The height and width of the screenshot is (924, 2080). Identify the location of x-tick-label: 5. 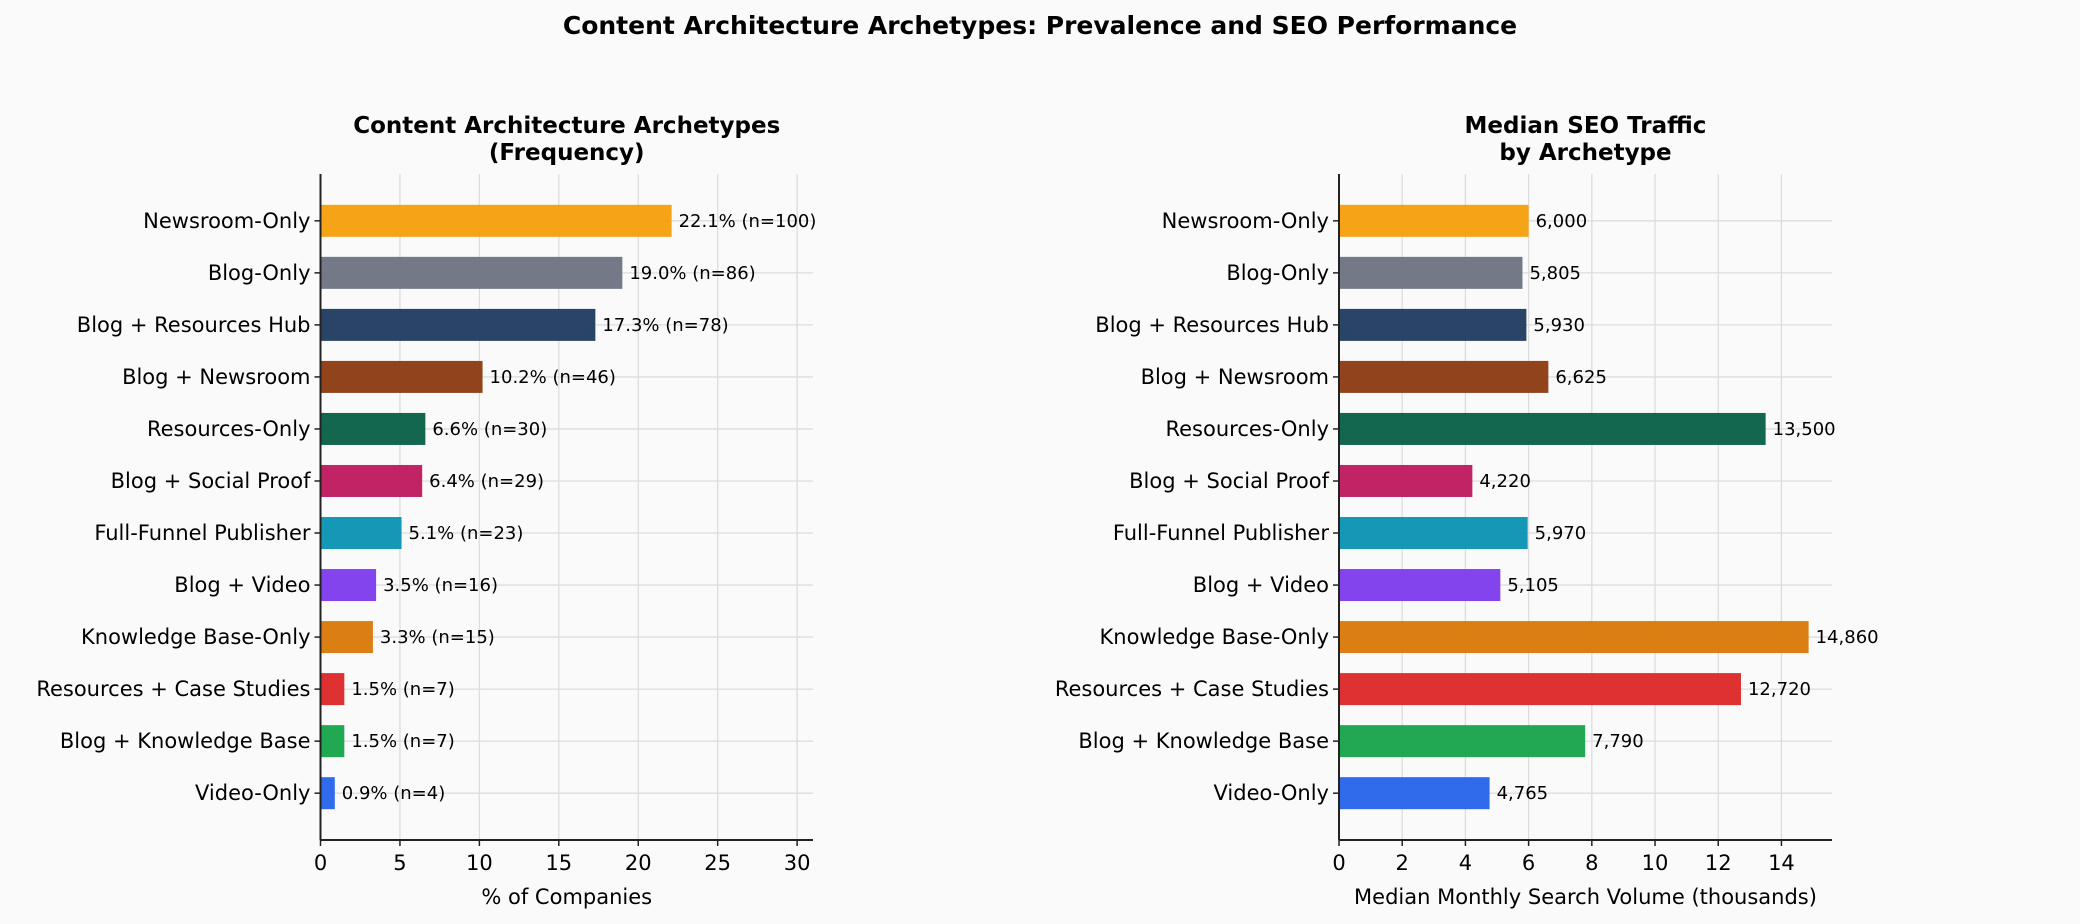
(399, 863).